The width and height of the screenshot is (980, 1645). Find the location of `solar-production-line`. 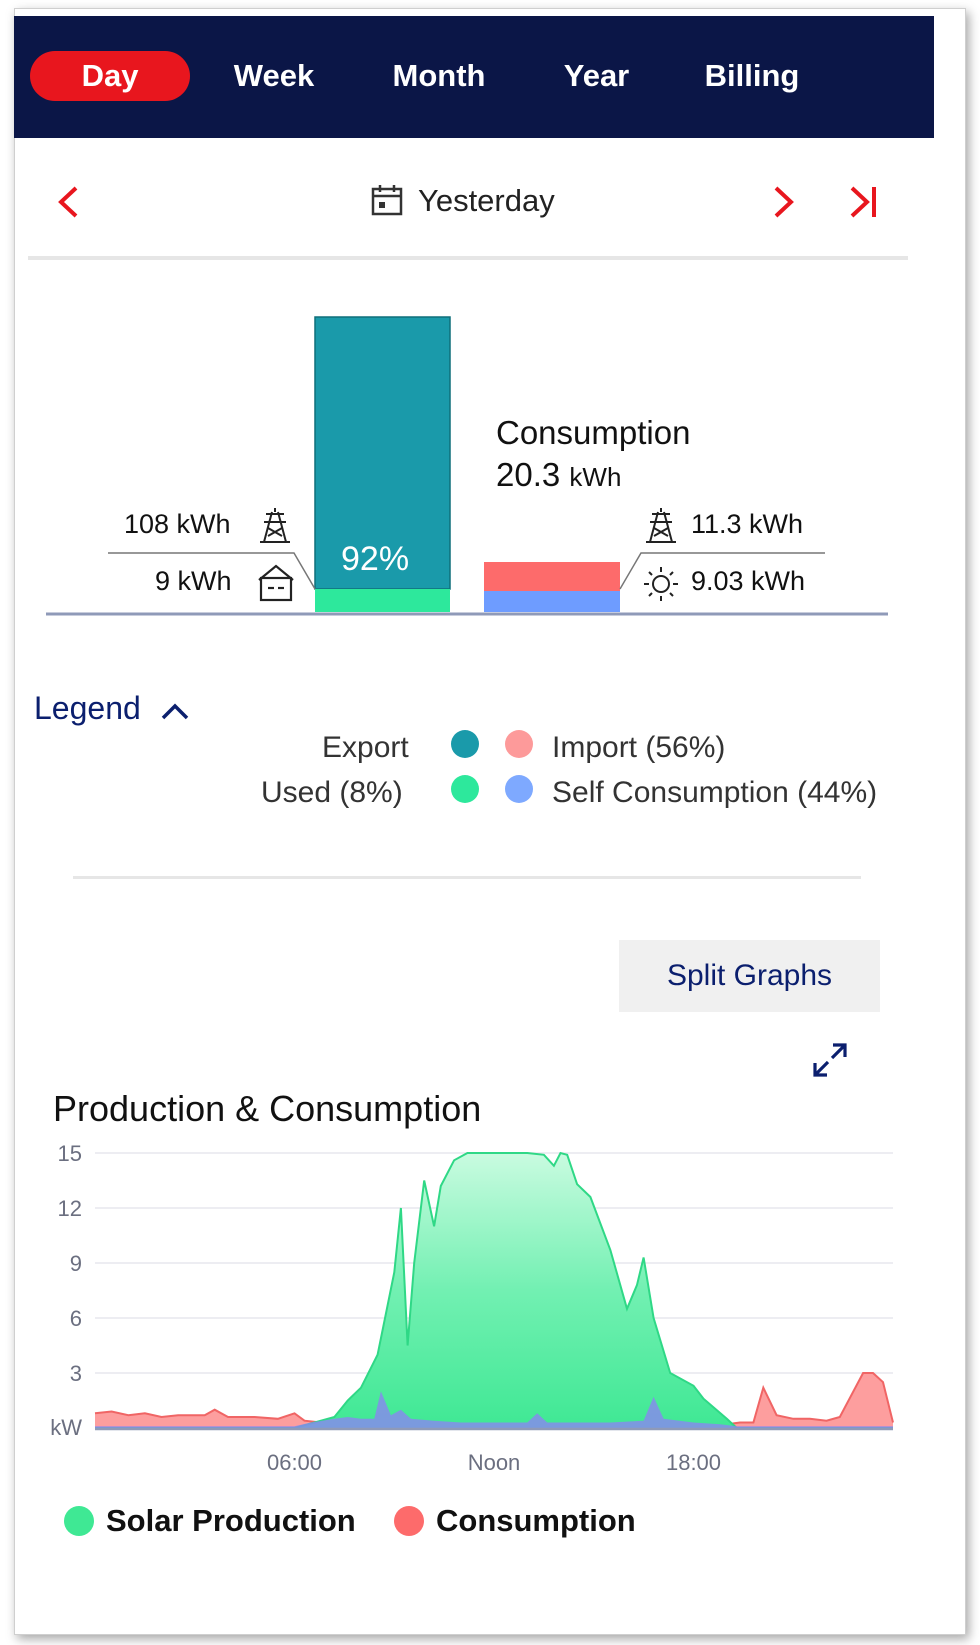

solar-production-line is located at coordinates (494, 1290).